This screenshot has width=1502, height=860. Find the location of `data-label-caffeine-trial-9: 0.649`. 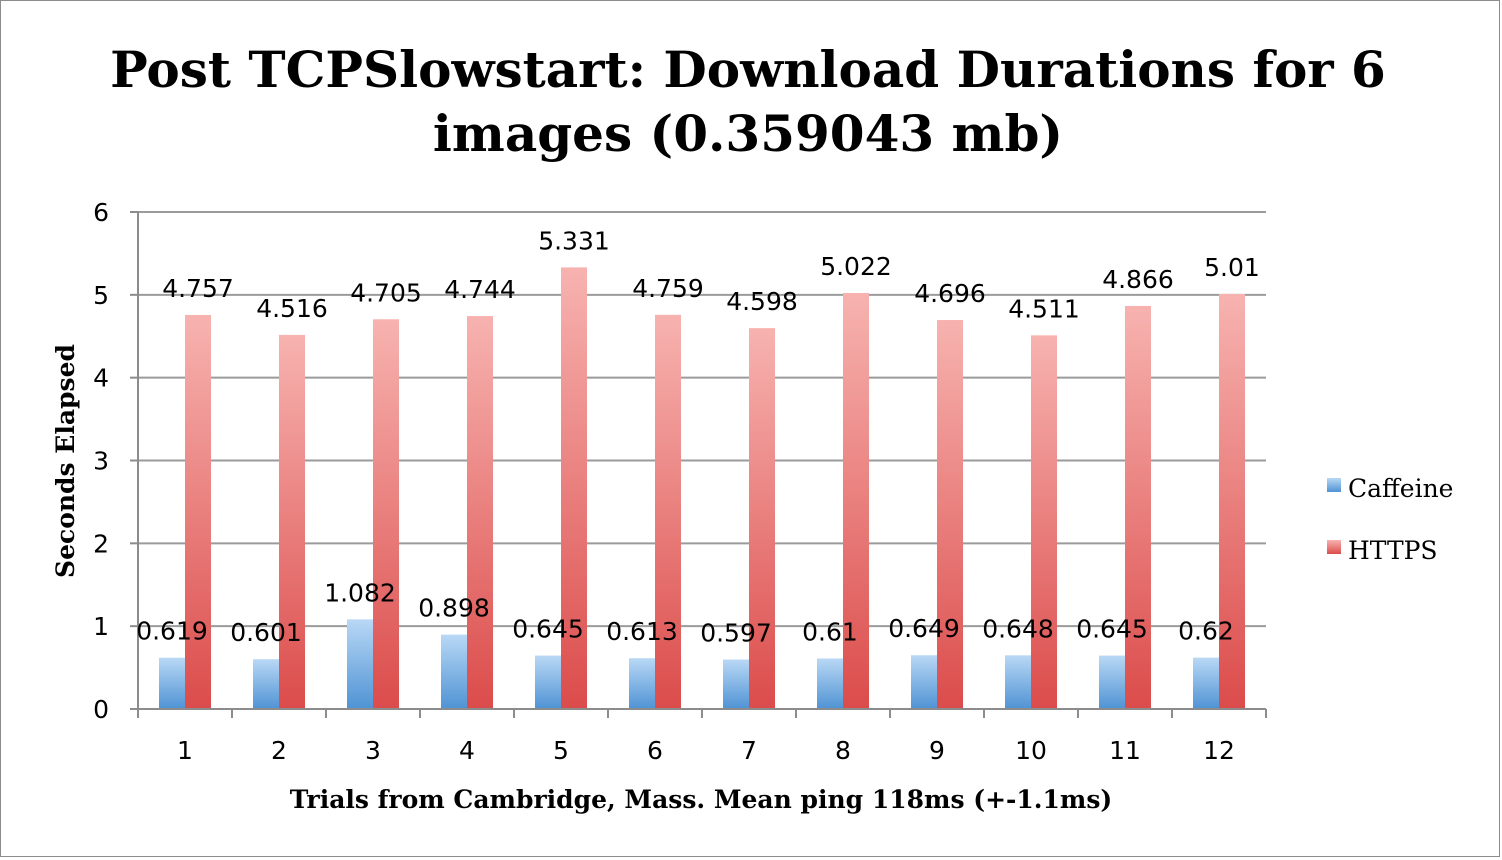

data-label-caffeine-trial-9: 0.649 is located at coordinates (924, 628).